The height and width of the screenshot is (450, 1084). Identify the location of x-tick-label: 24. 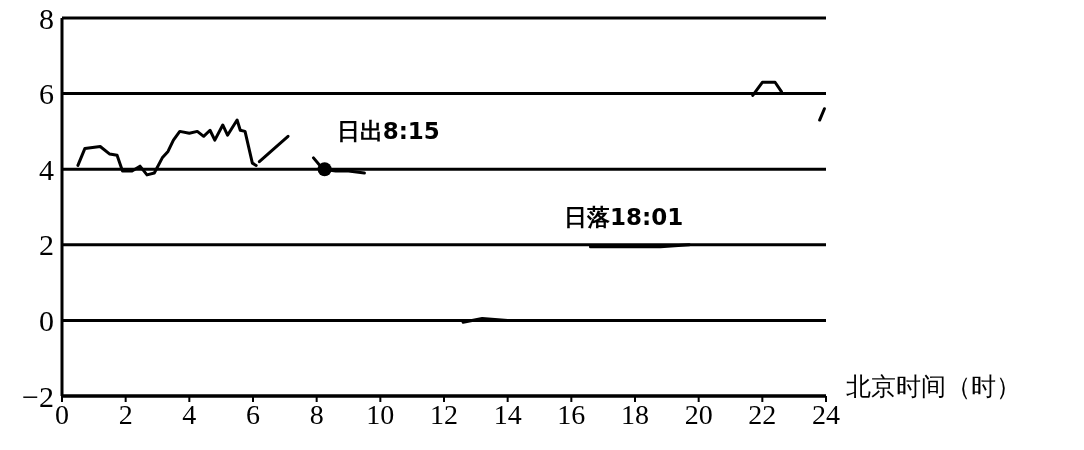
(826, 414).